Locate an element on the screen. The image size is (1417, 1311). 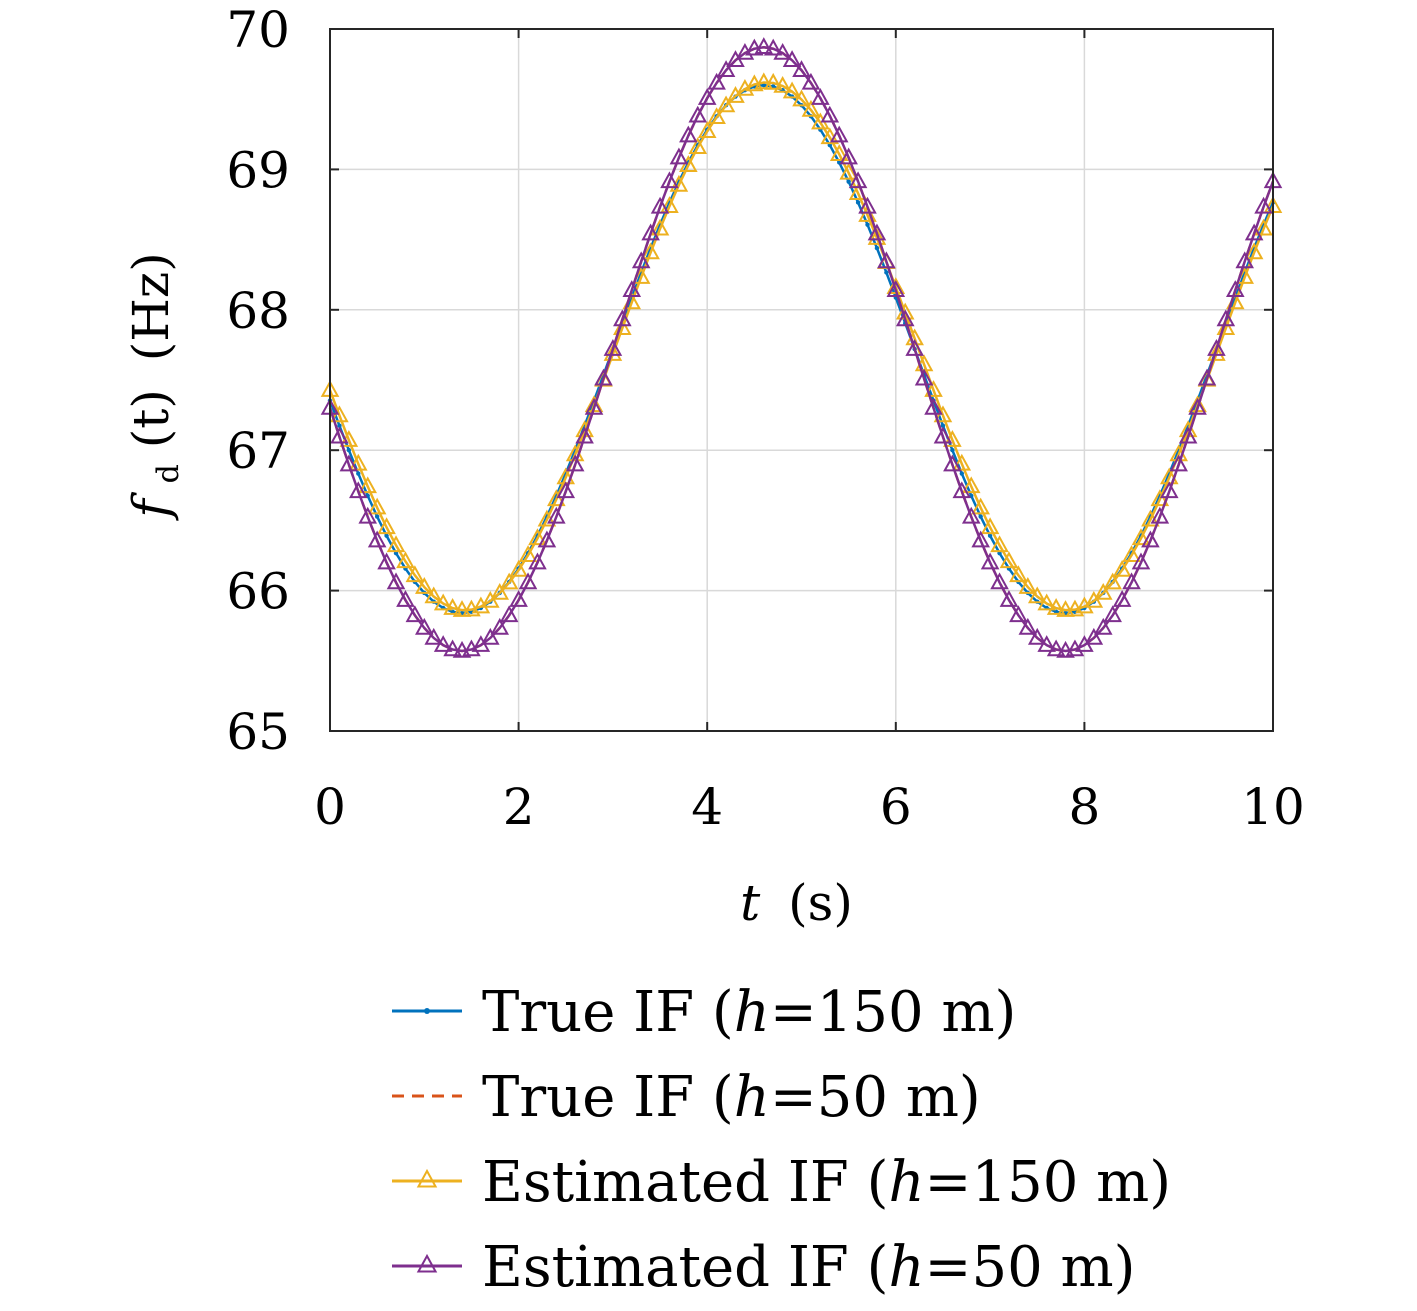
y-tick-label-0: 65 is located at coordinates (258, 732).